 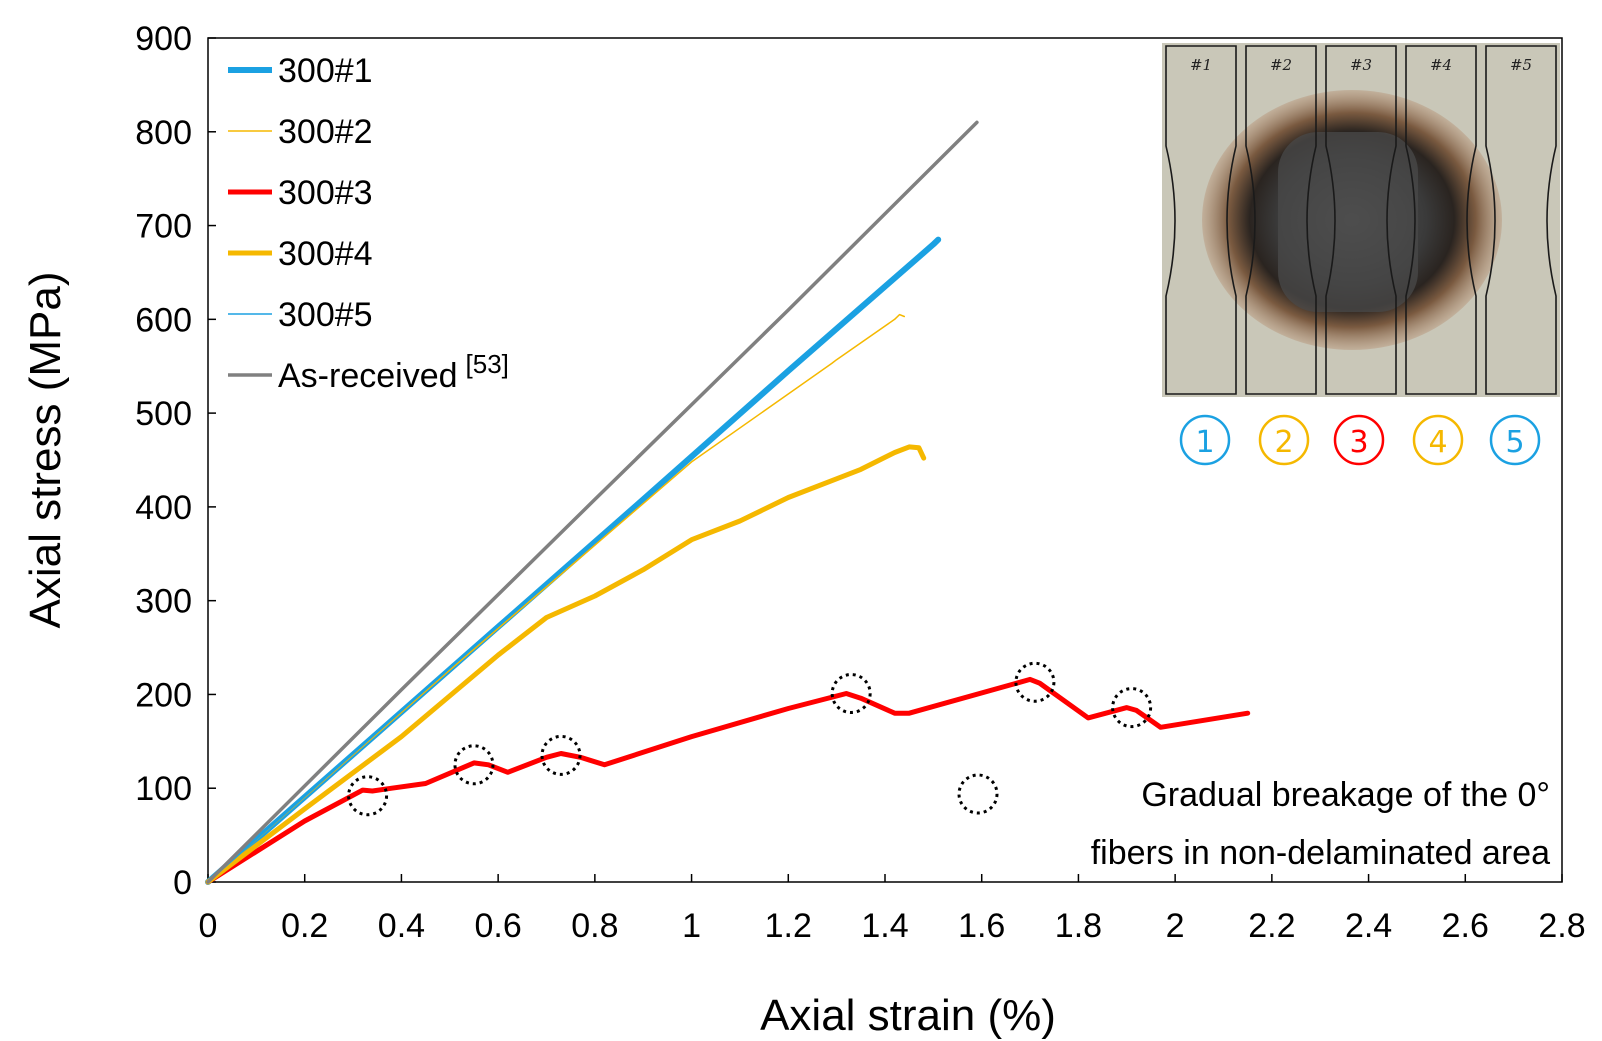 What do you see at coordinates (884, 926) in the screenshot?
I see `x-tick-label: 1.4` at bounding box center [884, 926].